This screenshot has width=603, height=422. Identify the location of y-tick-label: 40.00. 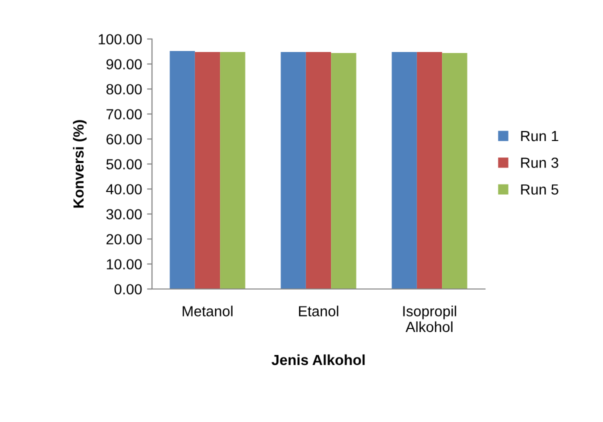
(124, 189).